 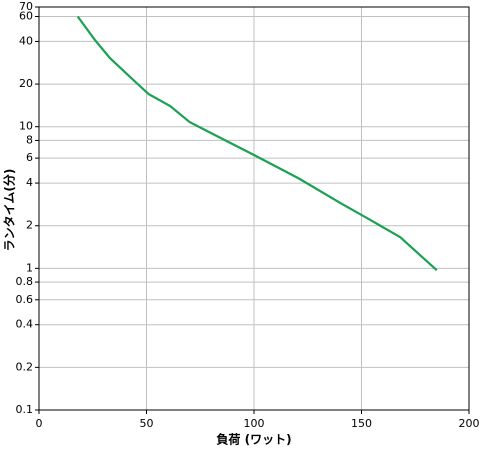 What do you see at coordinates (39, 423) in the screenshot?
I see `x-tick-label: 0` at bounding box center [39, 423].